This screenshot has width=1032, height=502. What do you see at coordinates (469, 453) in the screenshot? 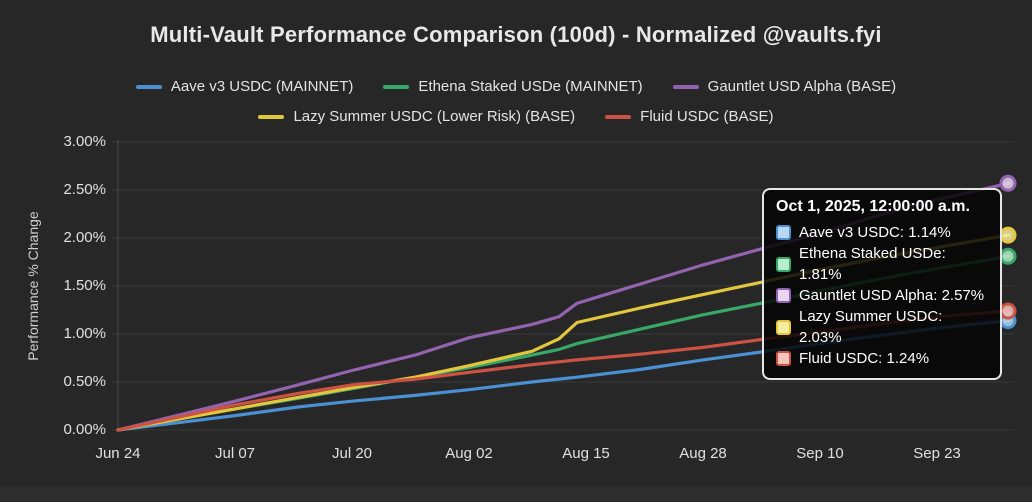
I see `x-tick-label: Aug 02` at bounding box center [469, 453].